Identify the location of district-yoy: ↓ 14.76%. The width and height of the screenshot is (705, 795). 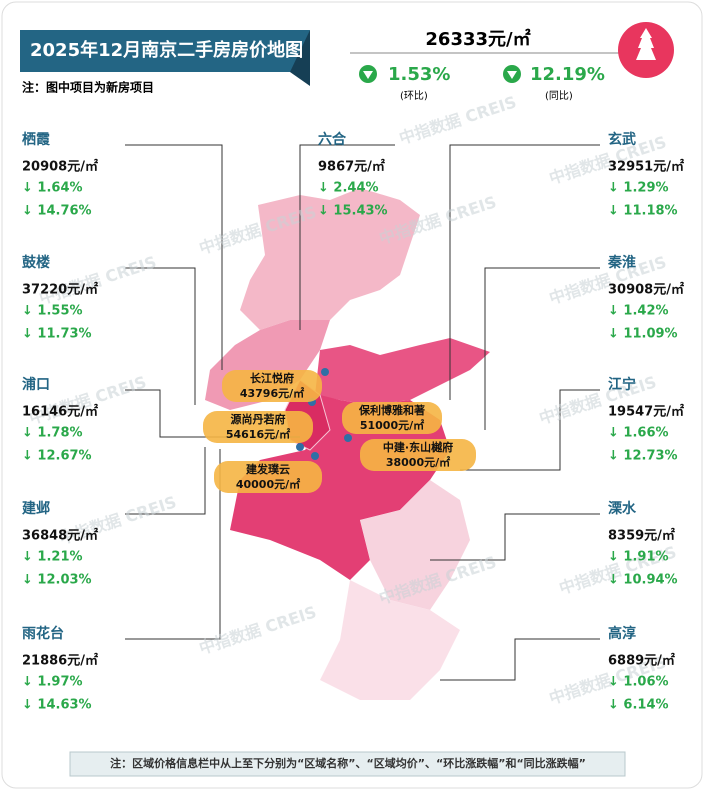
(57, 211).